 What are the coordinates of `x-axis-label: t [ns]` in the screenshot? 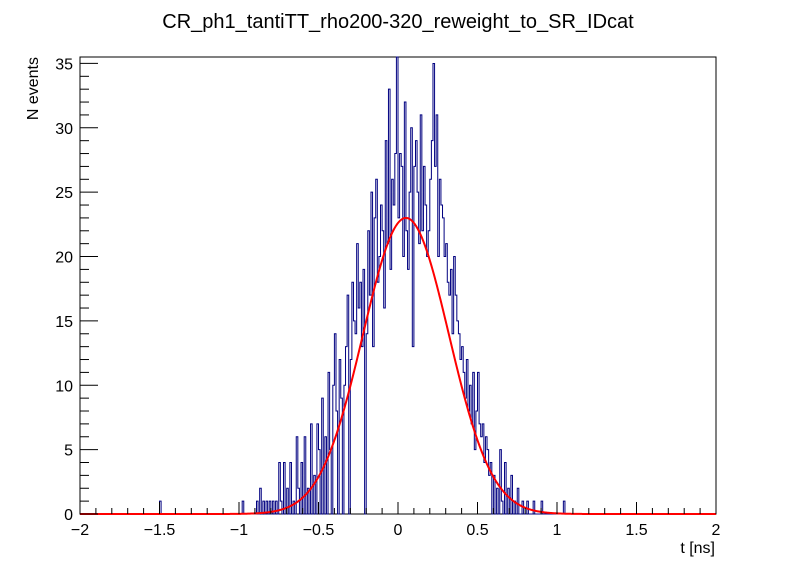 It's located at (697, 548).